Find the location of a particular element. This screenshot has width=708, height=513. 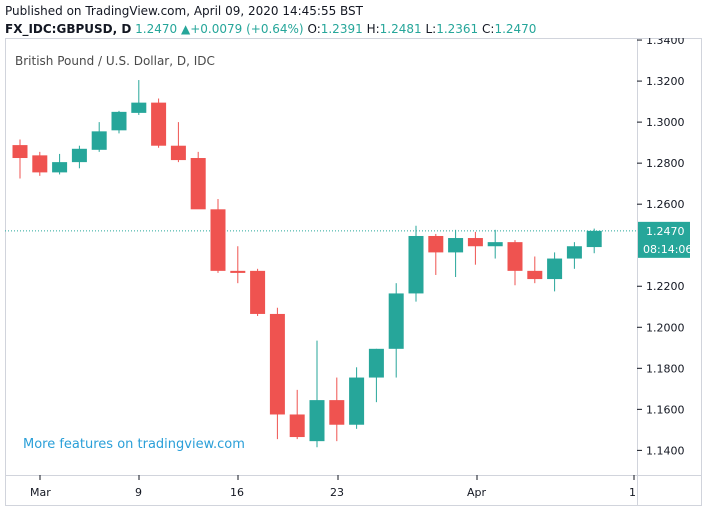

y-tick-4: 1.2600 is located at coordinates (661, 204).